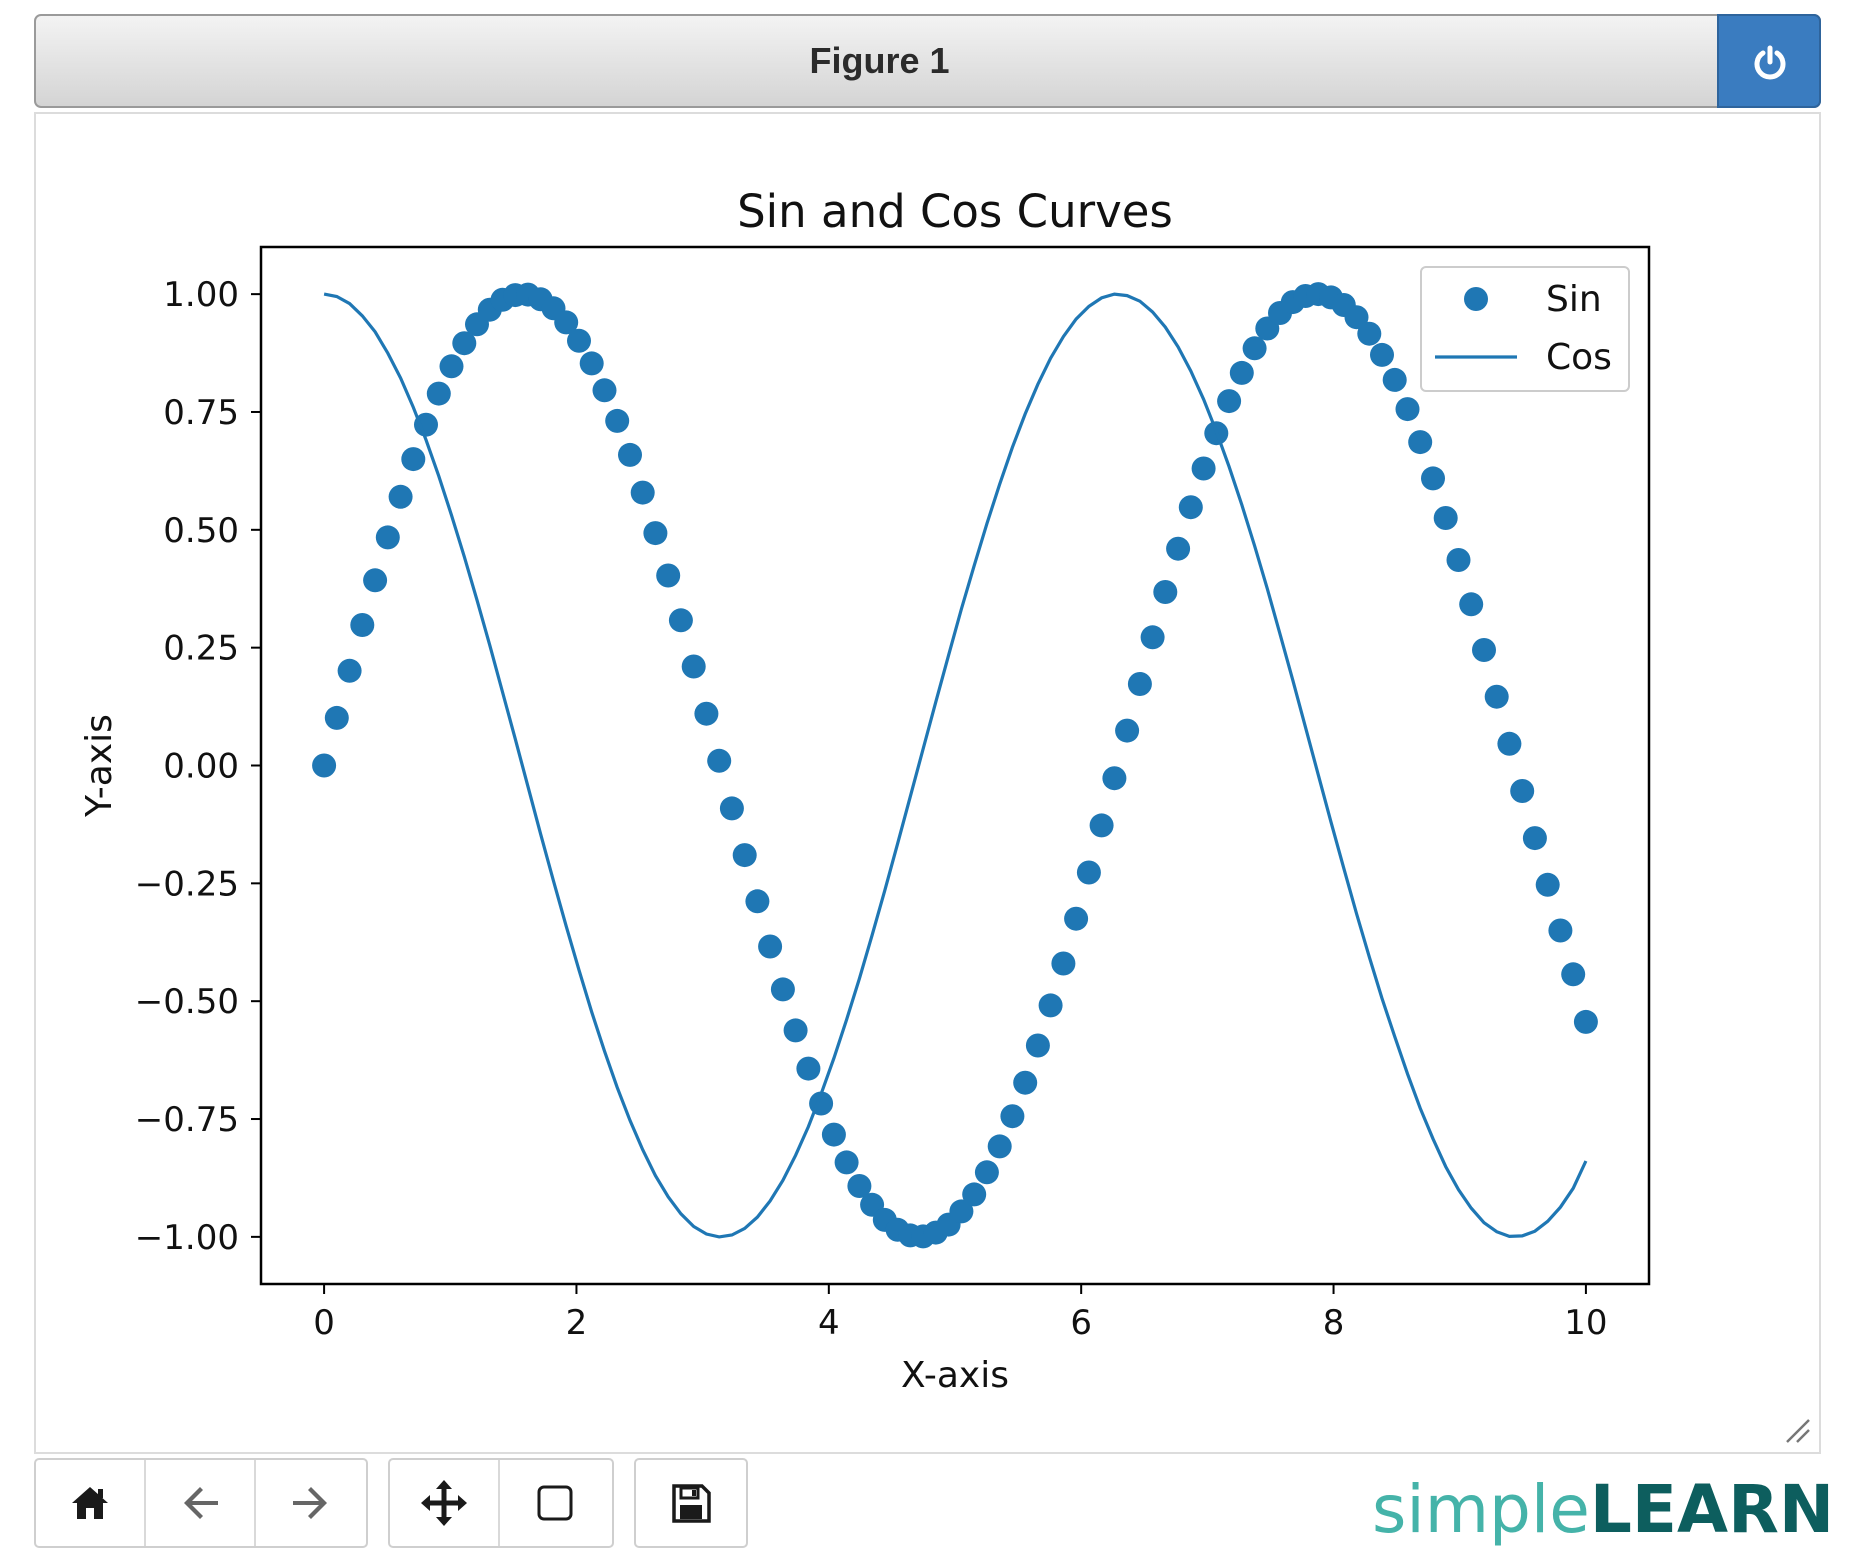  What do you see at coordinates (1579, 357) in the screenshot?
I see `legend-entry: Cos` at bounding box center [1579, 357].